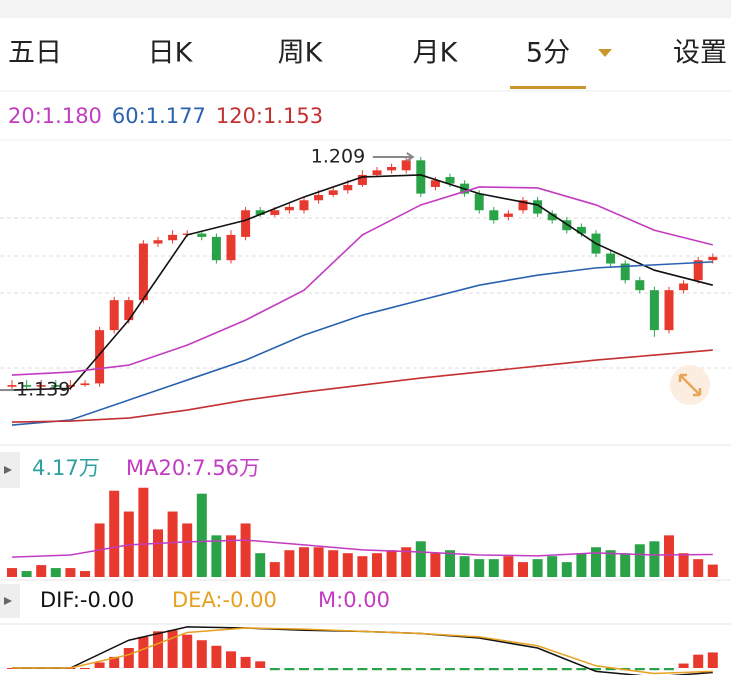 This screenshot has height=675, width=731. I want to click on tab: 月K, so click(436, 53).